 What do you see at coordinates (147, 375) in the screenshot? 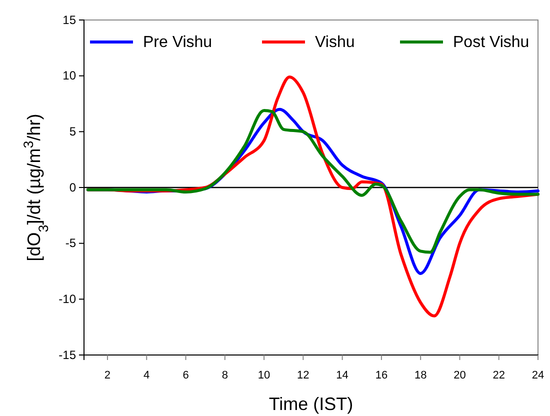
I see `x-tick-label: 4` at bounding box center [147, 375].